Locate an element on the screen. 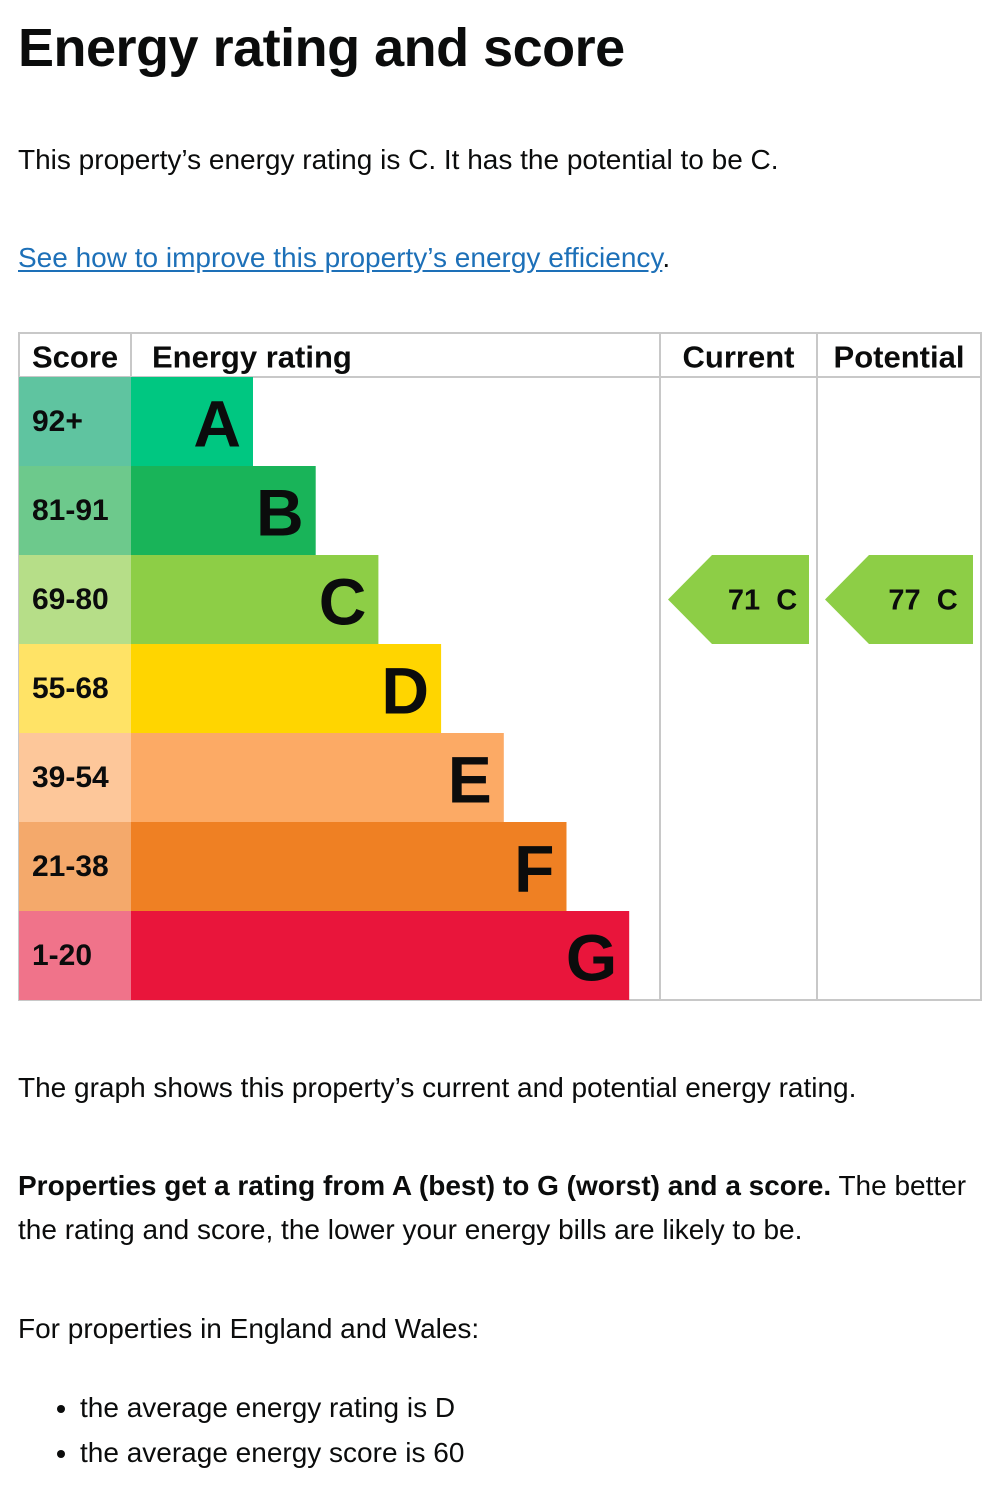 The image size is (1000, 1500). score-cell-d is located at coordinates (75, 688).